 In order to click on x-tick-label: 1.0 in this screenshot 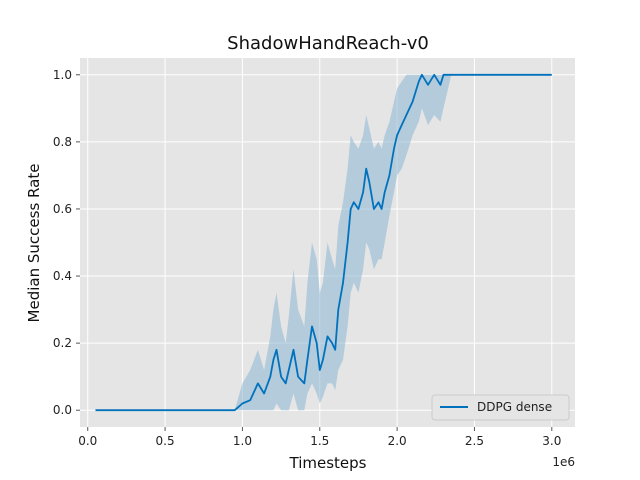, I will do `click(242, 441)`.